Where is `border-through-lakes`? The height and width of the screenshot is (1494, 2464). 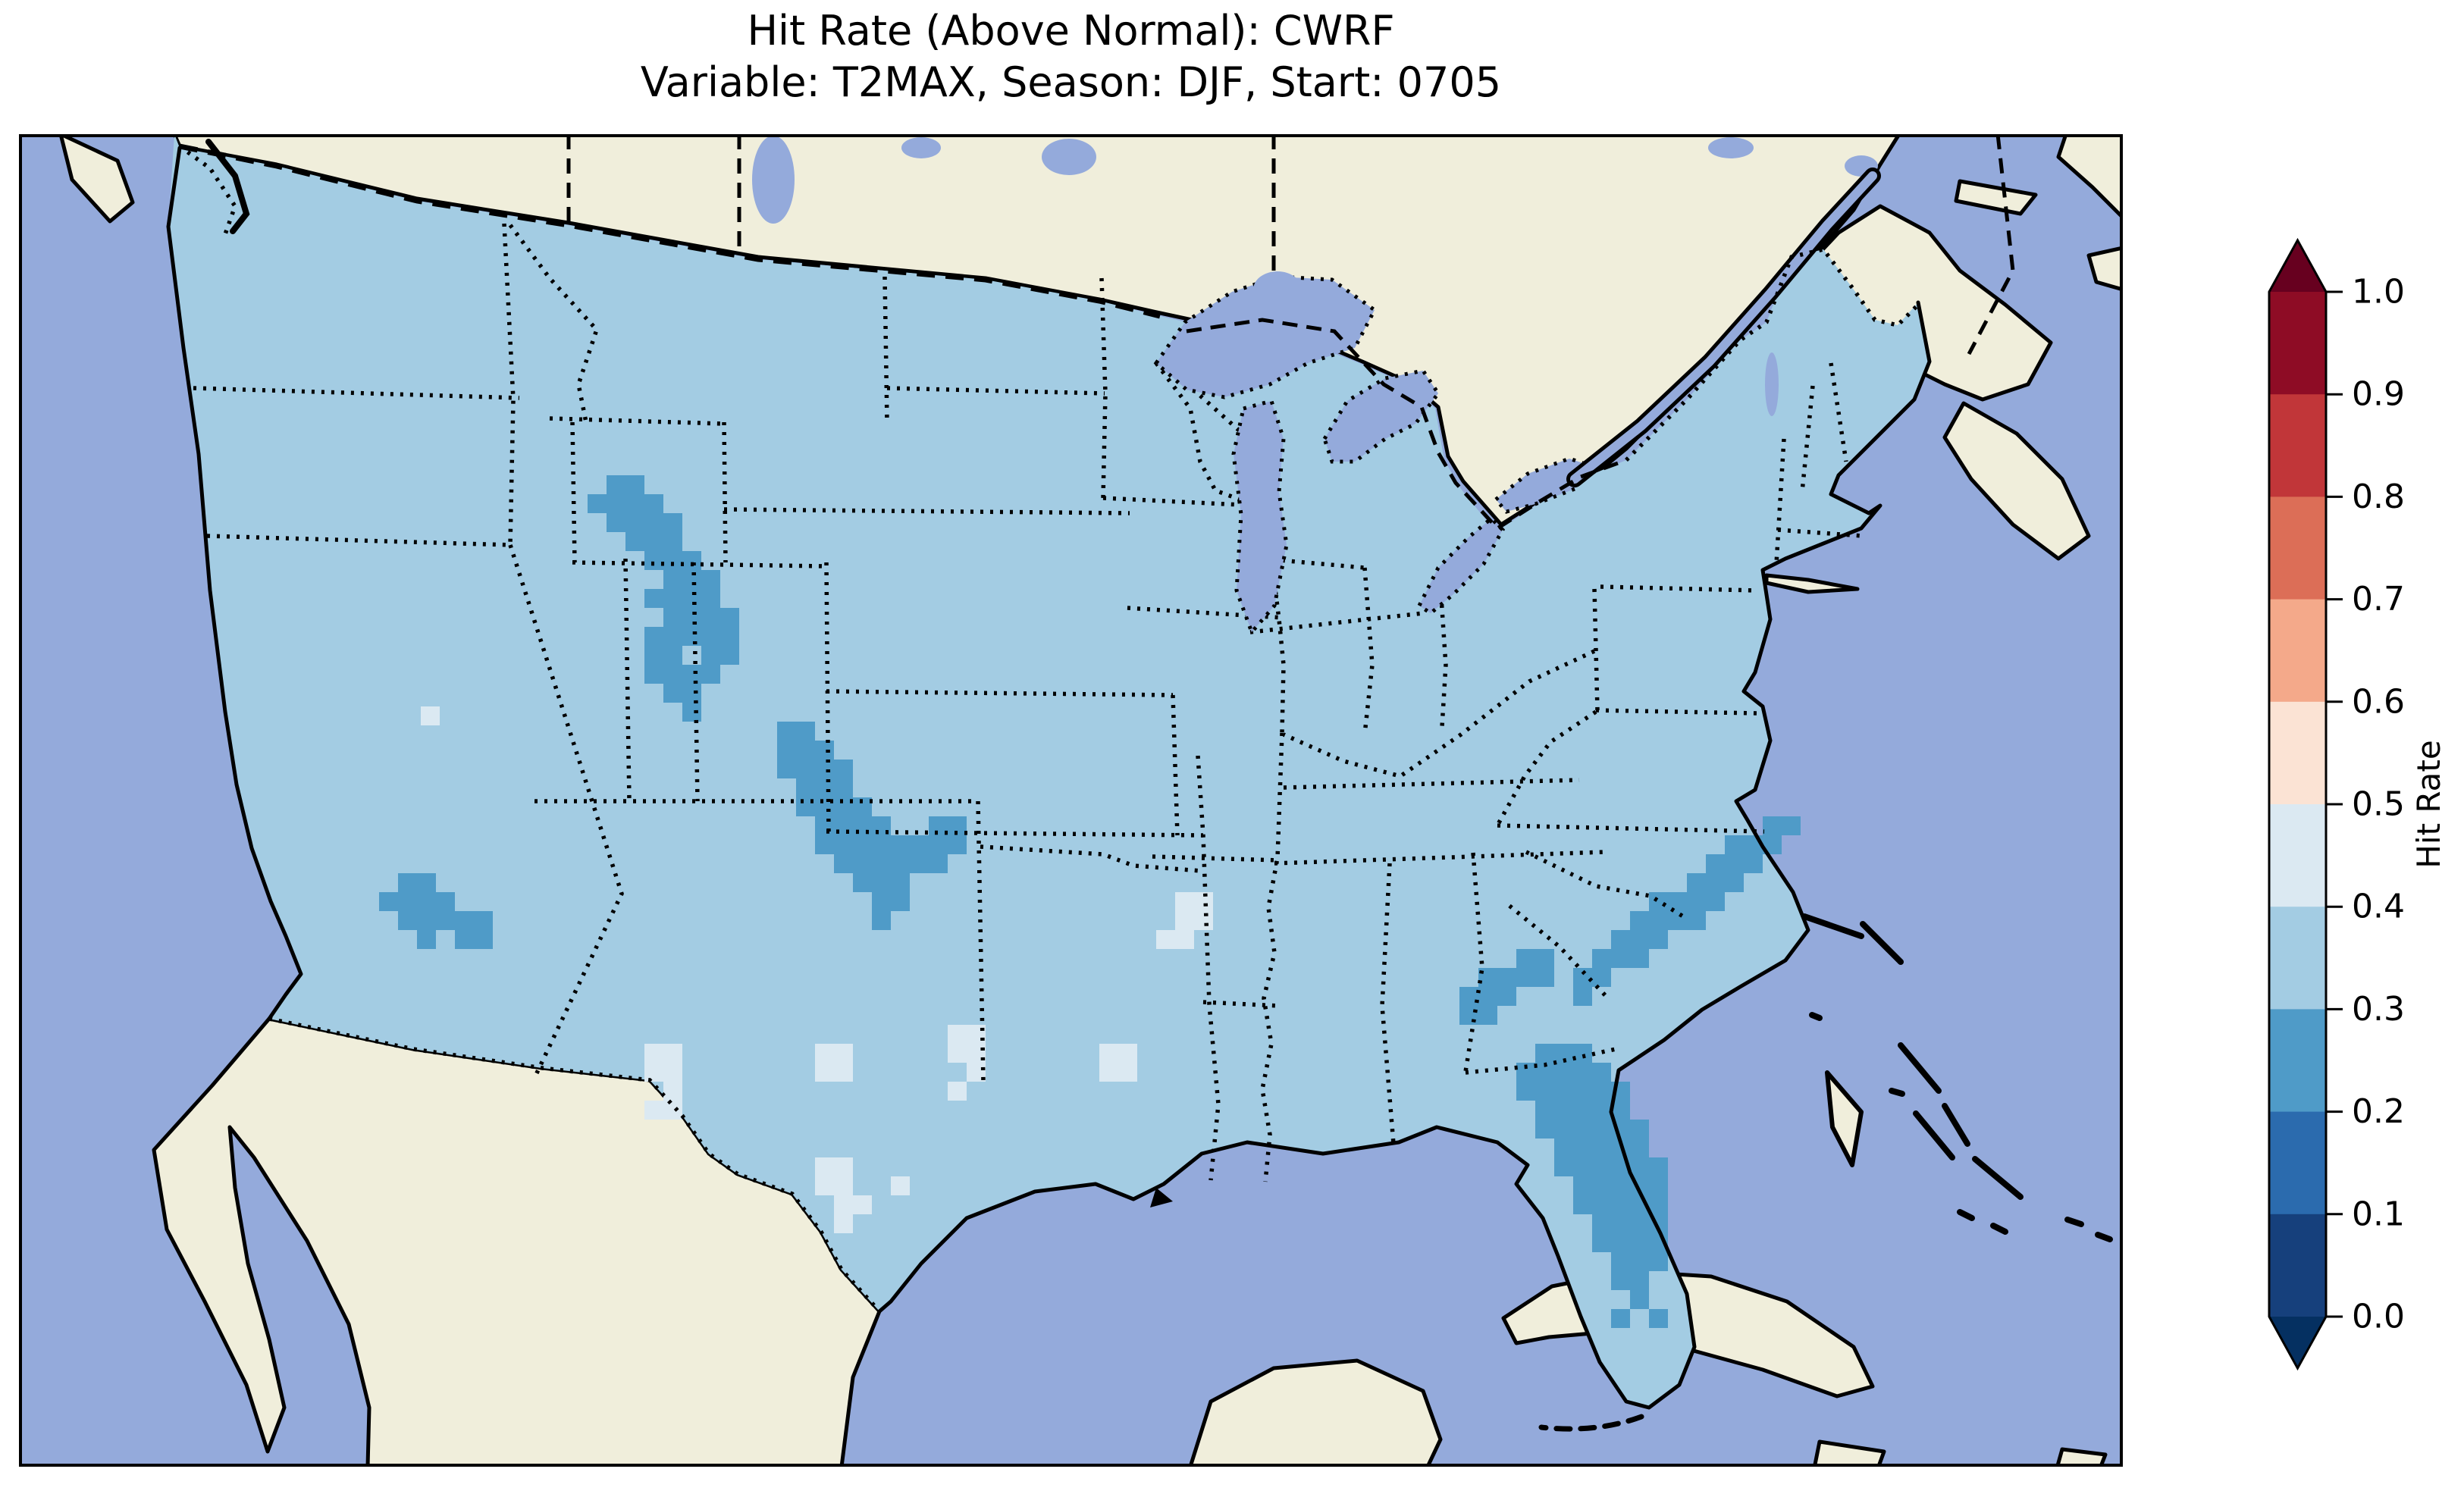 border-through-lakes is located at coordinates (1407, 424).